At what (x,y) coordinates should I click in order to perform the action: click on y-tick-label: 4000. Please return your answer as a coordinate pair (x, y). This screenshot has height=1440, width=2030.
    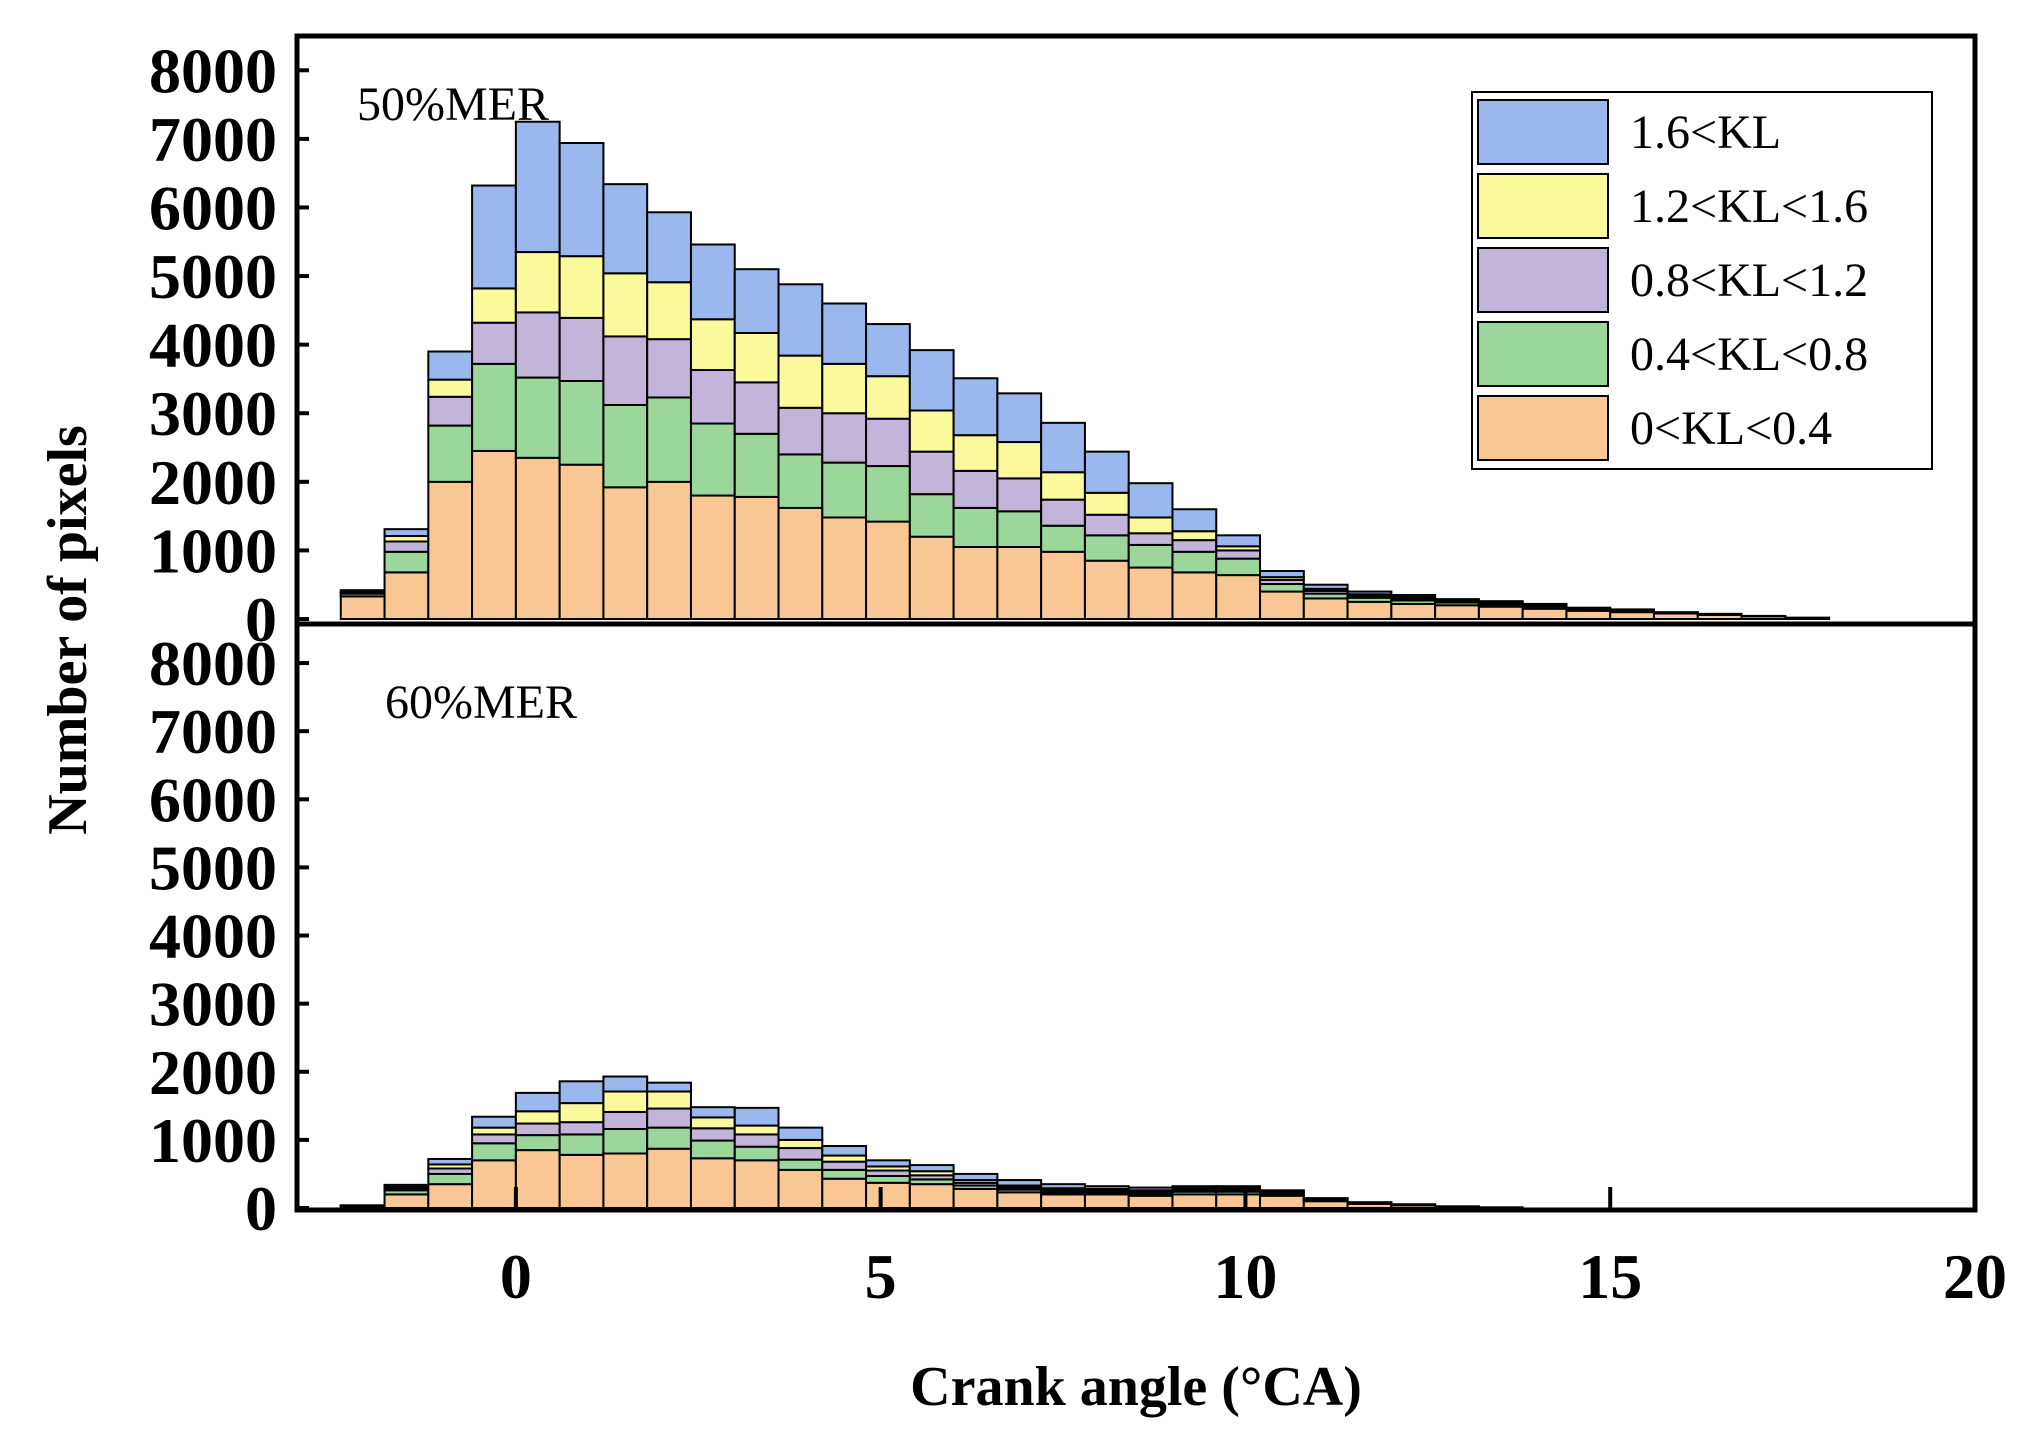
    Looking at the image, I should click on (213, 345).